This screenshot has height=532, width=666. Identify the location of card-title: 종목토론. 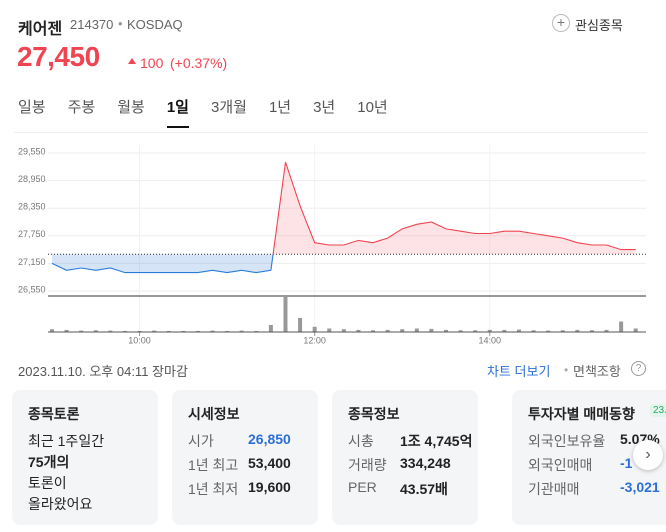
(54, 414).